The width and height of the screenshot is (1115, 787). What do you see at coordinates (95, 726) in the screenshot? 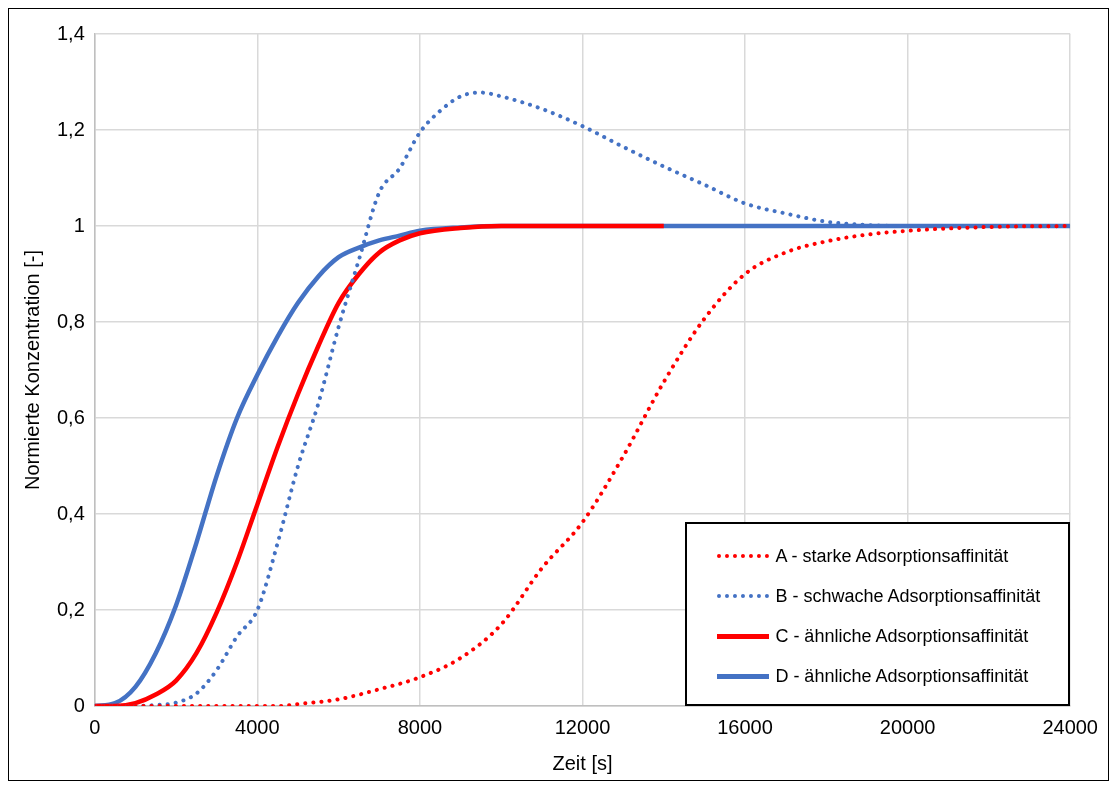
I see `x-tick-label: 0` at bounding box center [95, 726].